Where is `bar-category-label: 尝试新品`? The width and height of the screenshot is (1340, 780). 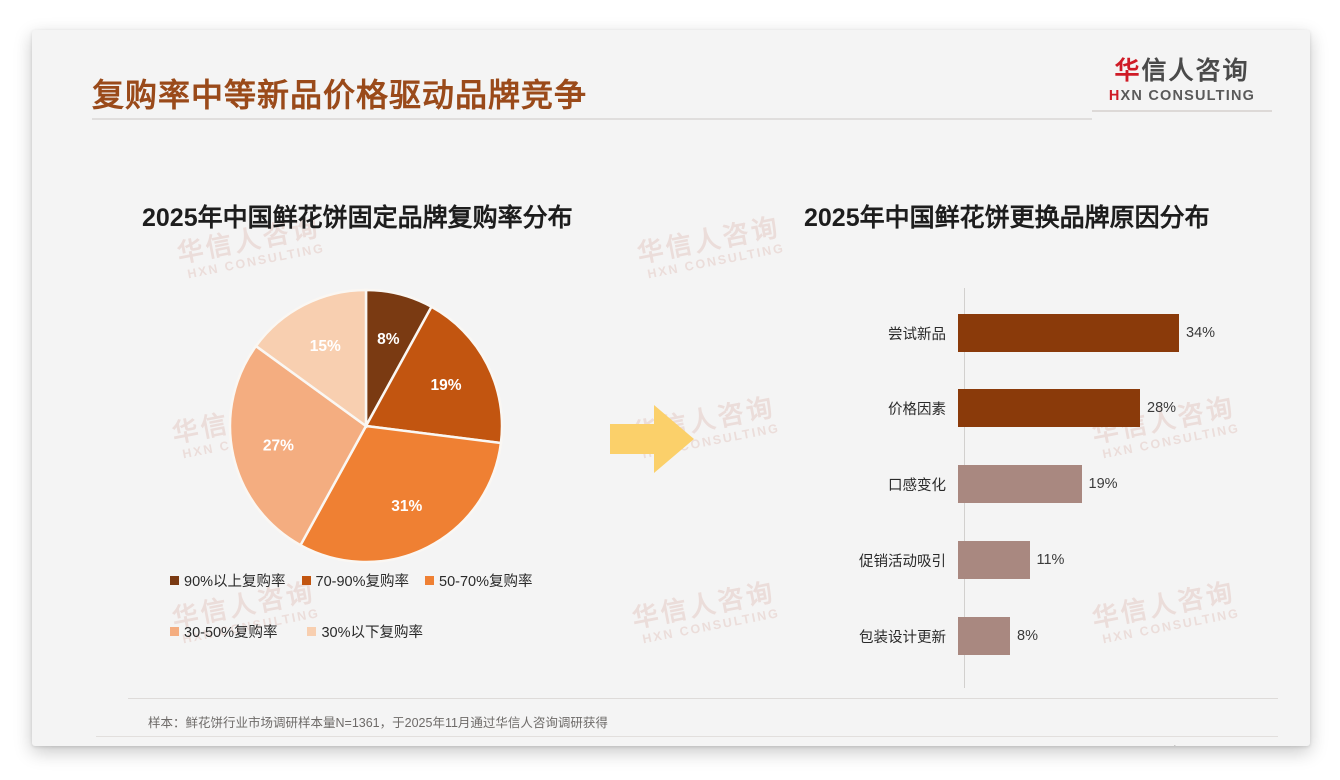
bar-category-label: 尝试新品 is located at coordinates (917, 334).